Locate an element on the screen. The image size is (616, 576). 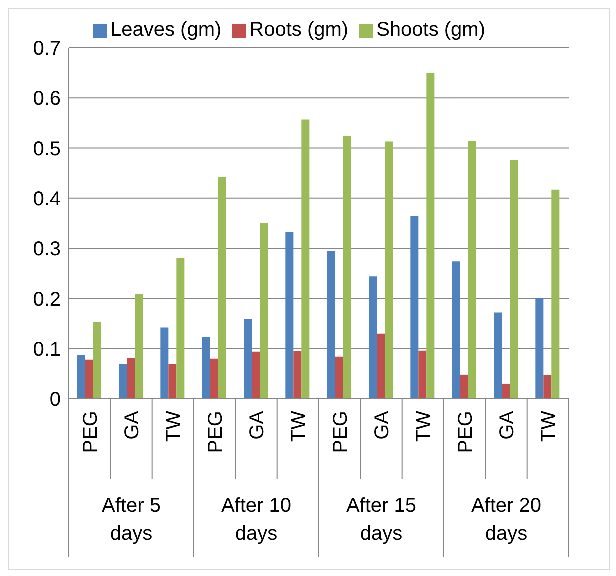
y-tick-label: 0.6 is located at coordinates (47, 99).